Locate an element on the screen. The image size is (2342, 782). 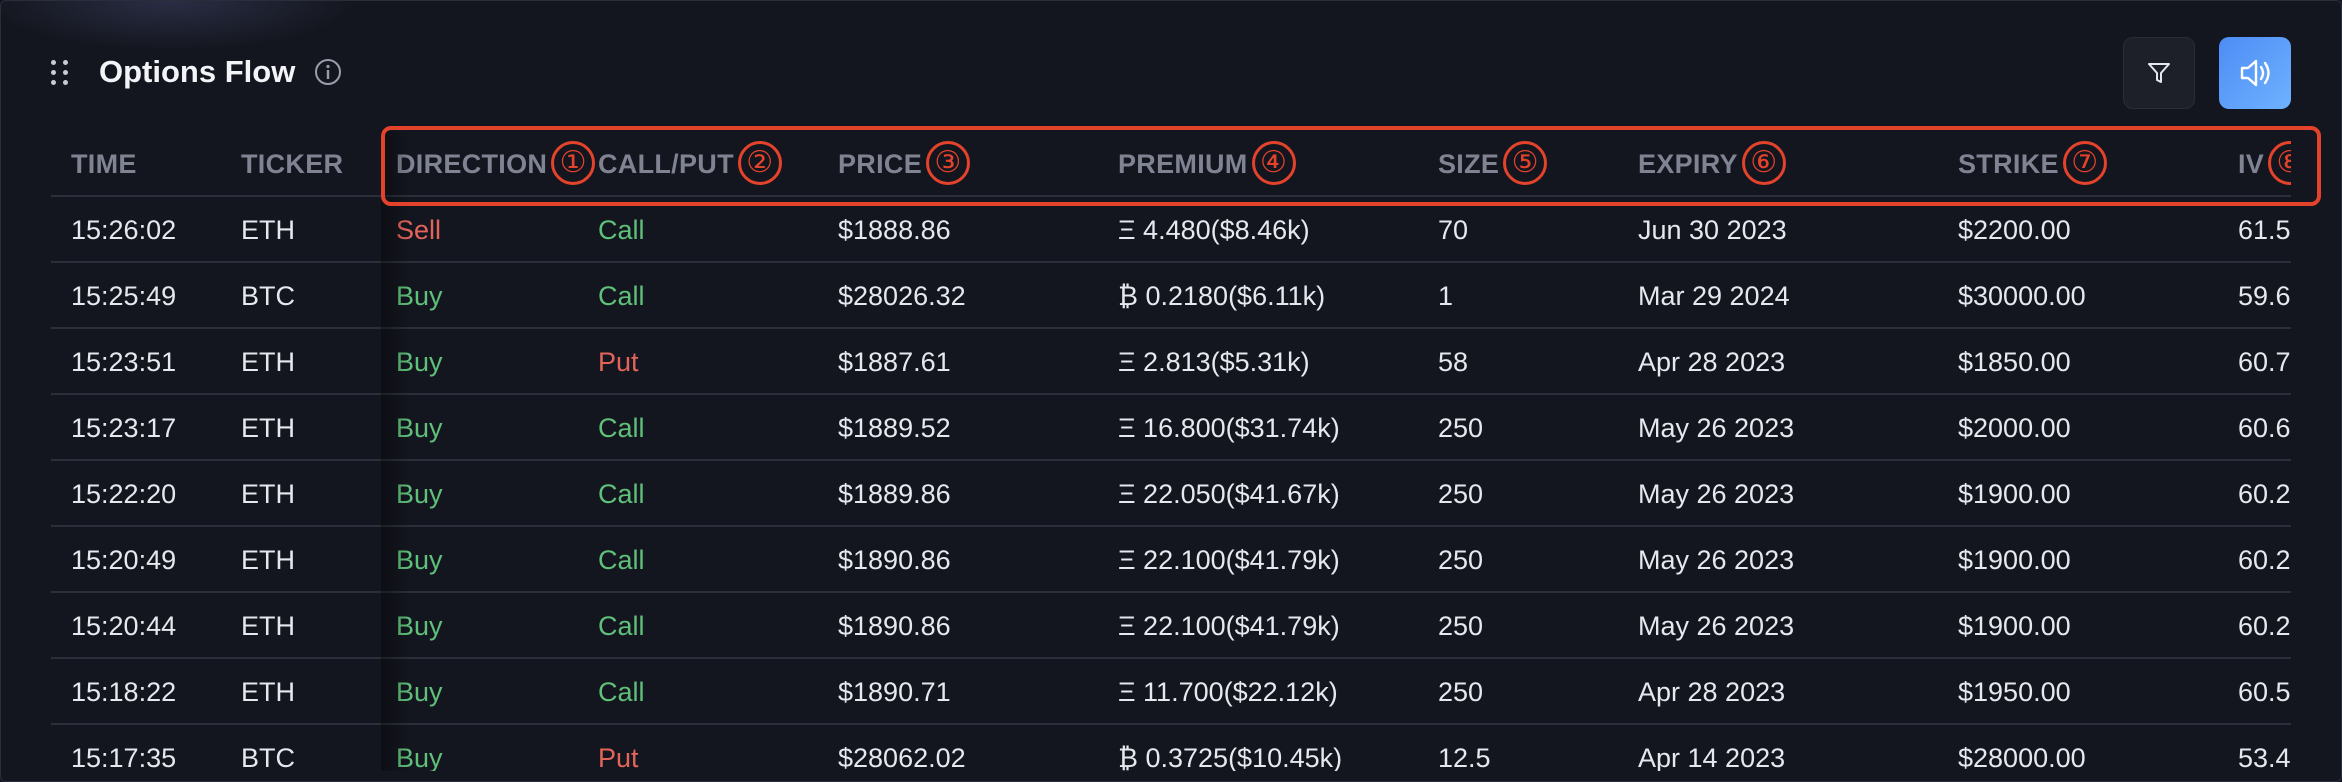
column-header-ticker: TICKER is located at coordinates (292, 164).